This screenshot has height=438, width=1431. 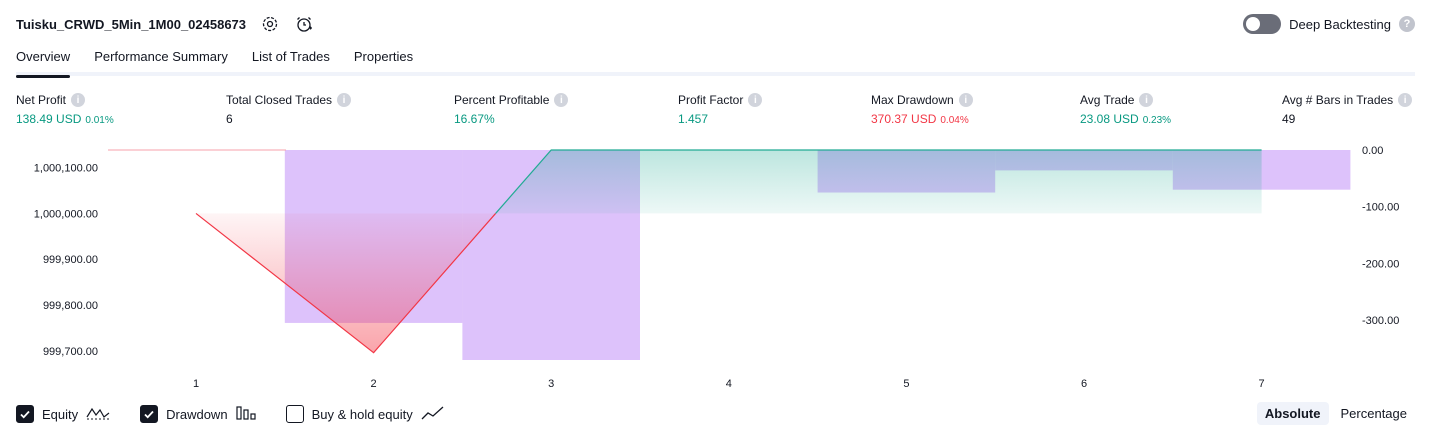 What do you see at coordinates (131, 24) in the screenshot?
I see `strategy-title: Tuisku_CRWD_5Min_1M00_02458673` at bounding box center [131, 24].